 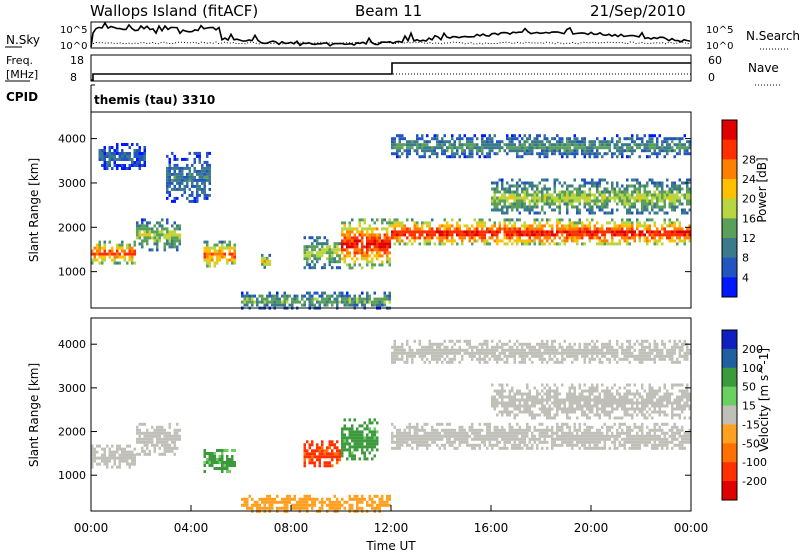 I want to click on velocity-echo-region, so click(x=113, y=456).